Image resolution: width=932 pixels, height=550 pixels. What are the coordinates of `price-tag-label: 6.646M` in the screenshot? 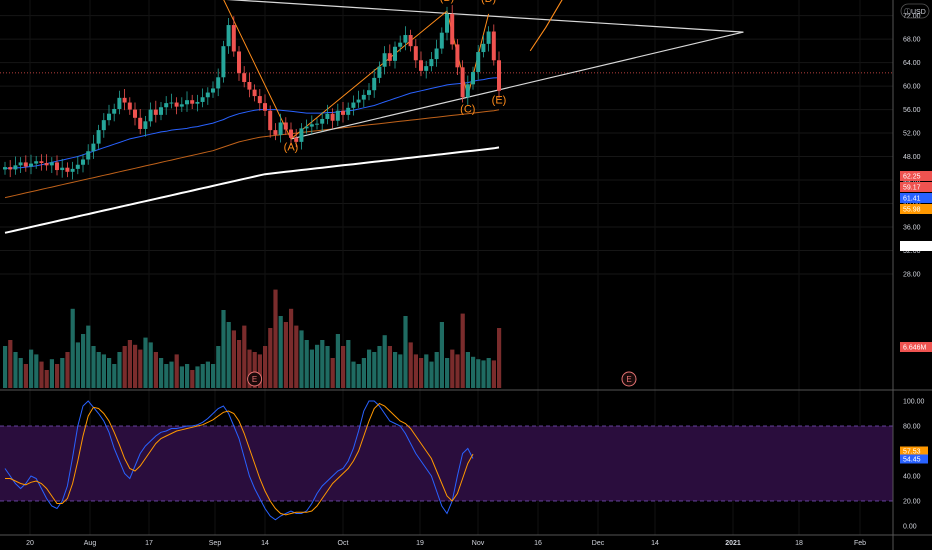 It's located at (915, 348).